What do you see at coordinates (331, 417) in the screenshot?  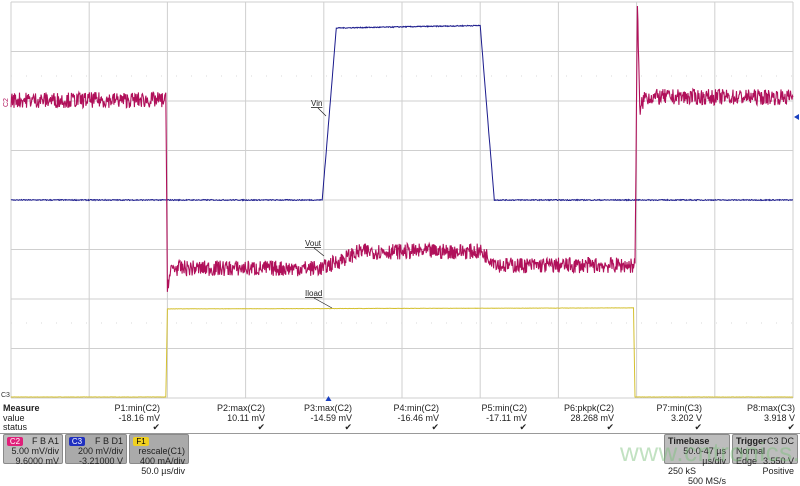 I see `measure-value: -14.59 mV` at bounding box center [331, 417].